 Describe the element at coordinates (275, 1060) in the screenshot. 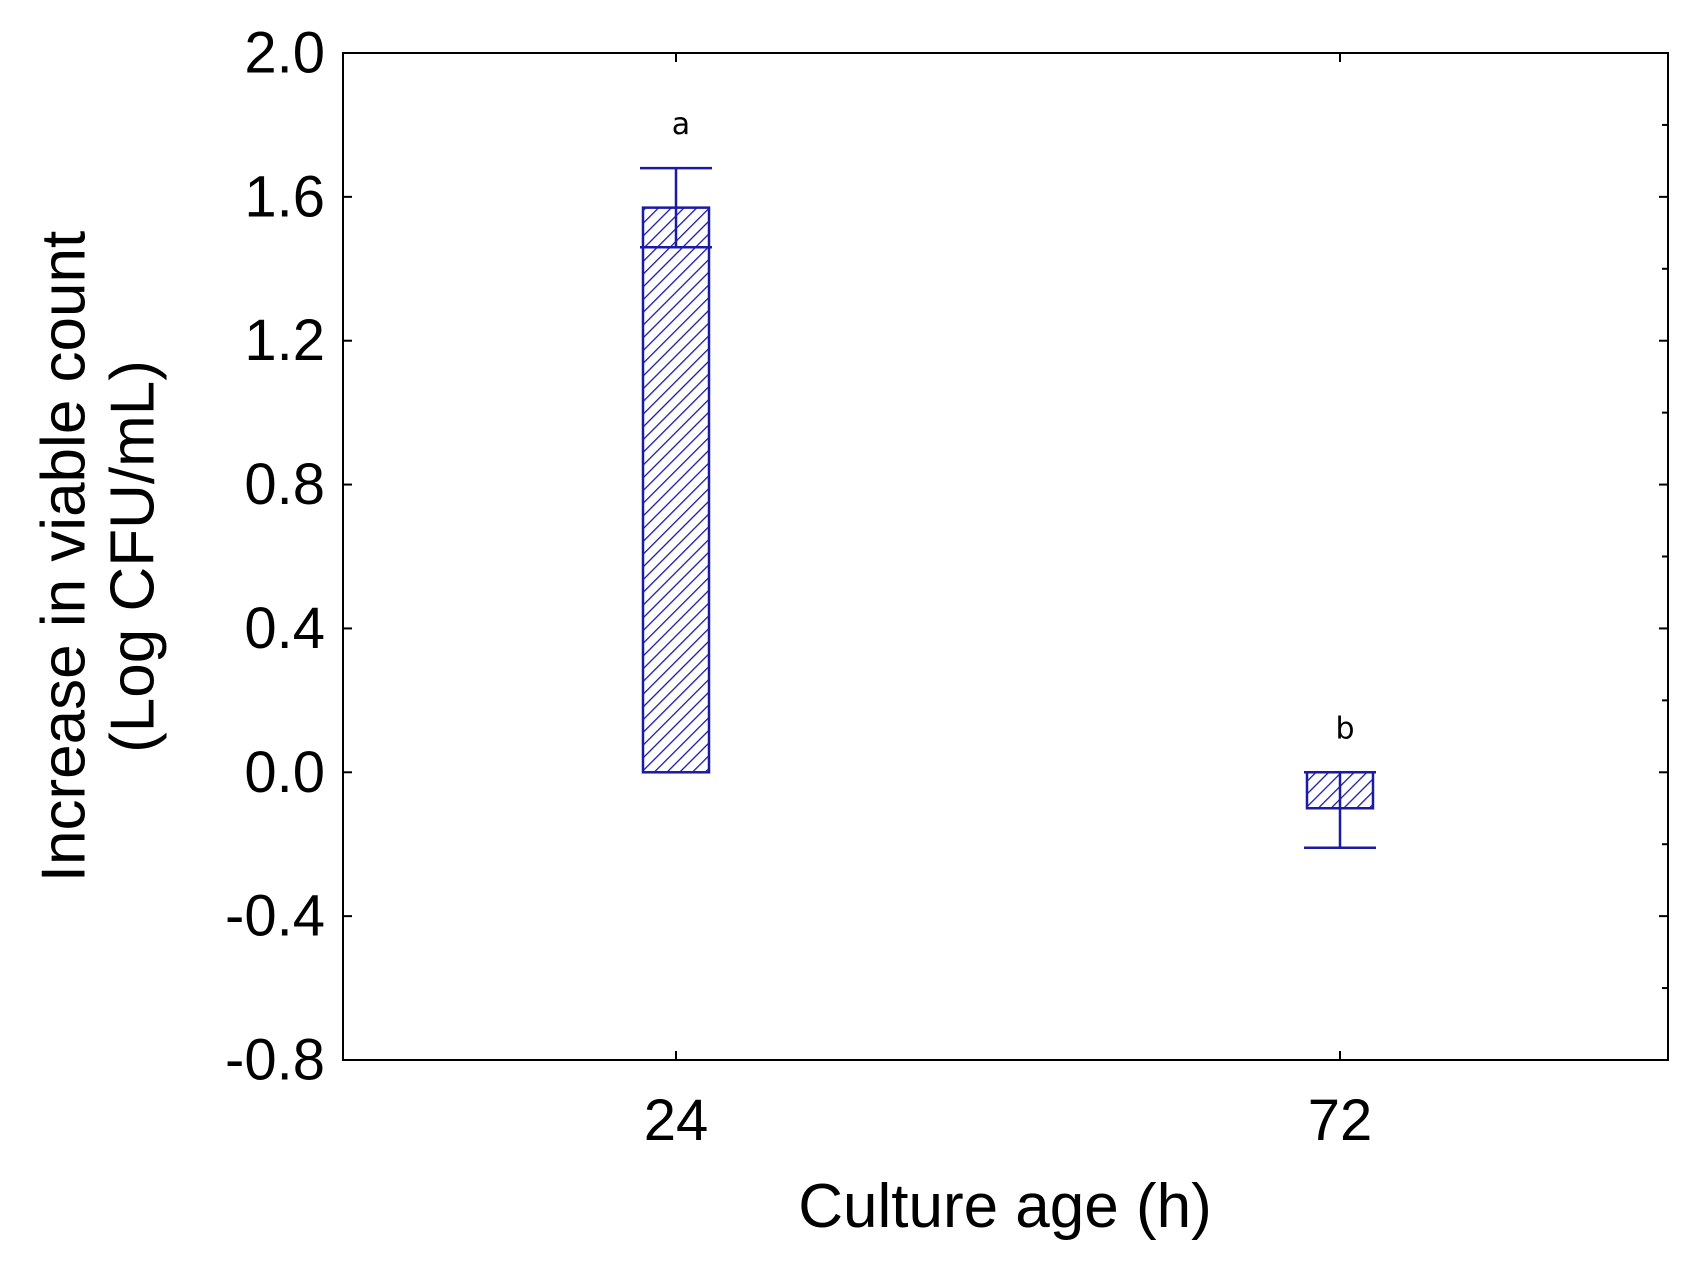

I see `y-tick-label: -0.8` at that location.